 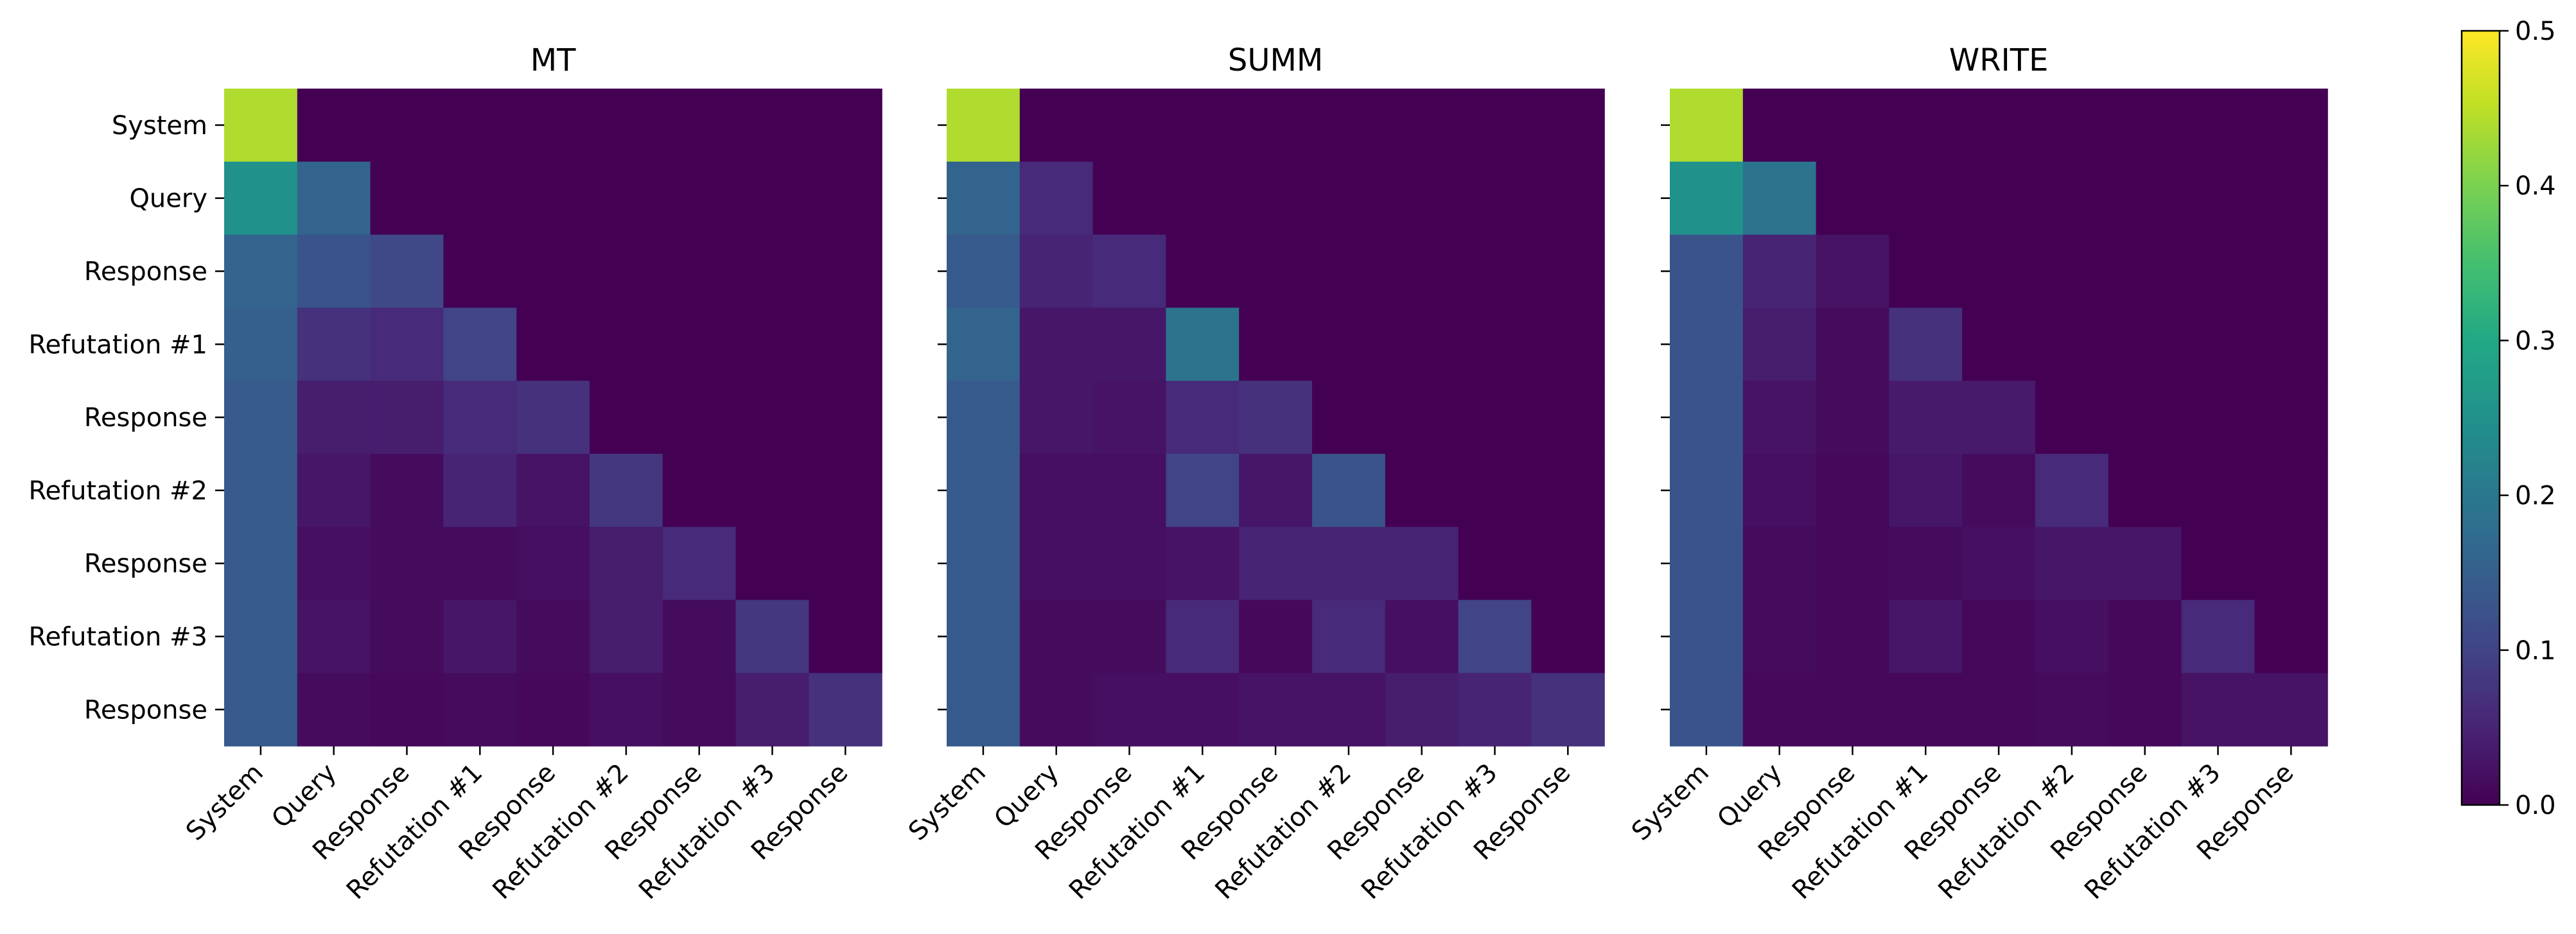 I want to click on colorbar: 0.0 0.1 0.2 0.3 0.4 0.5, so click(x=2508, y=419).